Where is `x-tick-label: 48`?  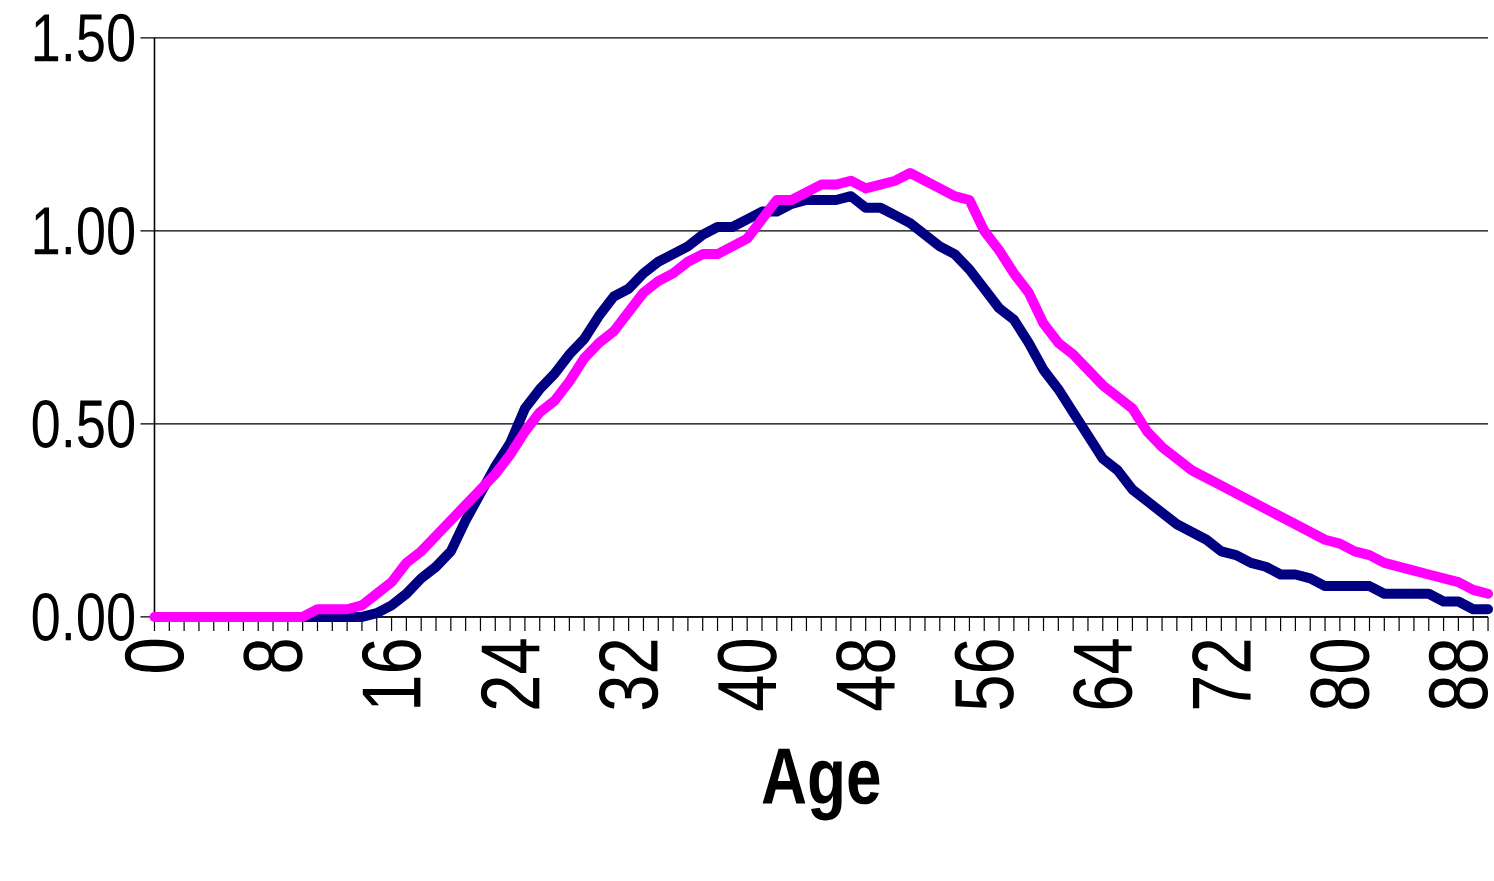 x-tick-label: 48 is located at coordinates (866, 675).